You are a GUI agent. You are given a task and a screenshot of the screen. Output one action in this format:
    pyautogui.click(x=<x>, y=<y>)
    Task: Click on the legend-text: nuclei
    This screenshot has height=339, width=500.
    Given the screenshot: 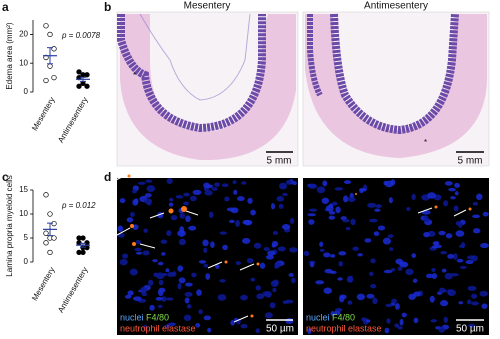 What is the action you would take?
    pyautogui.click(x=132, y=317)
    